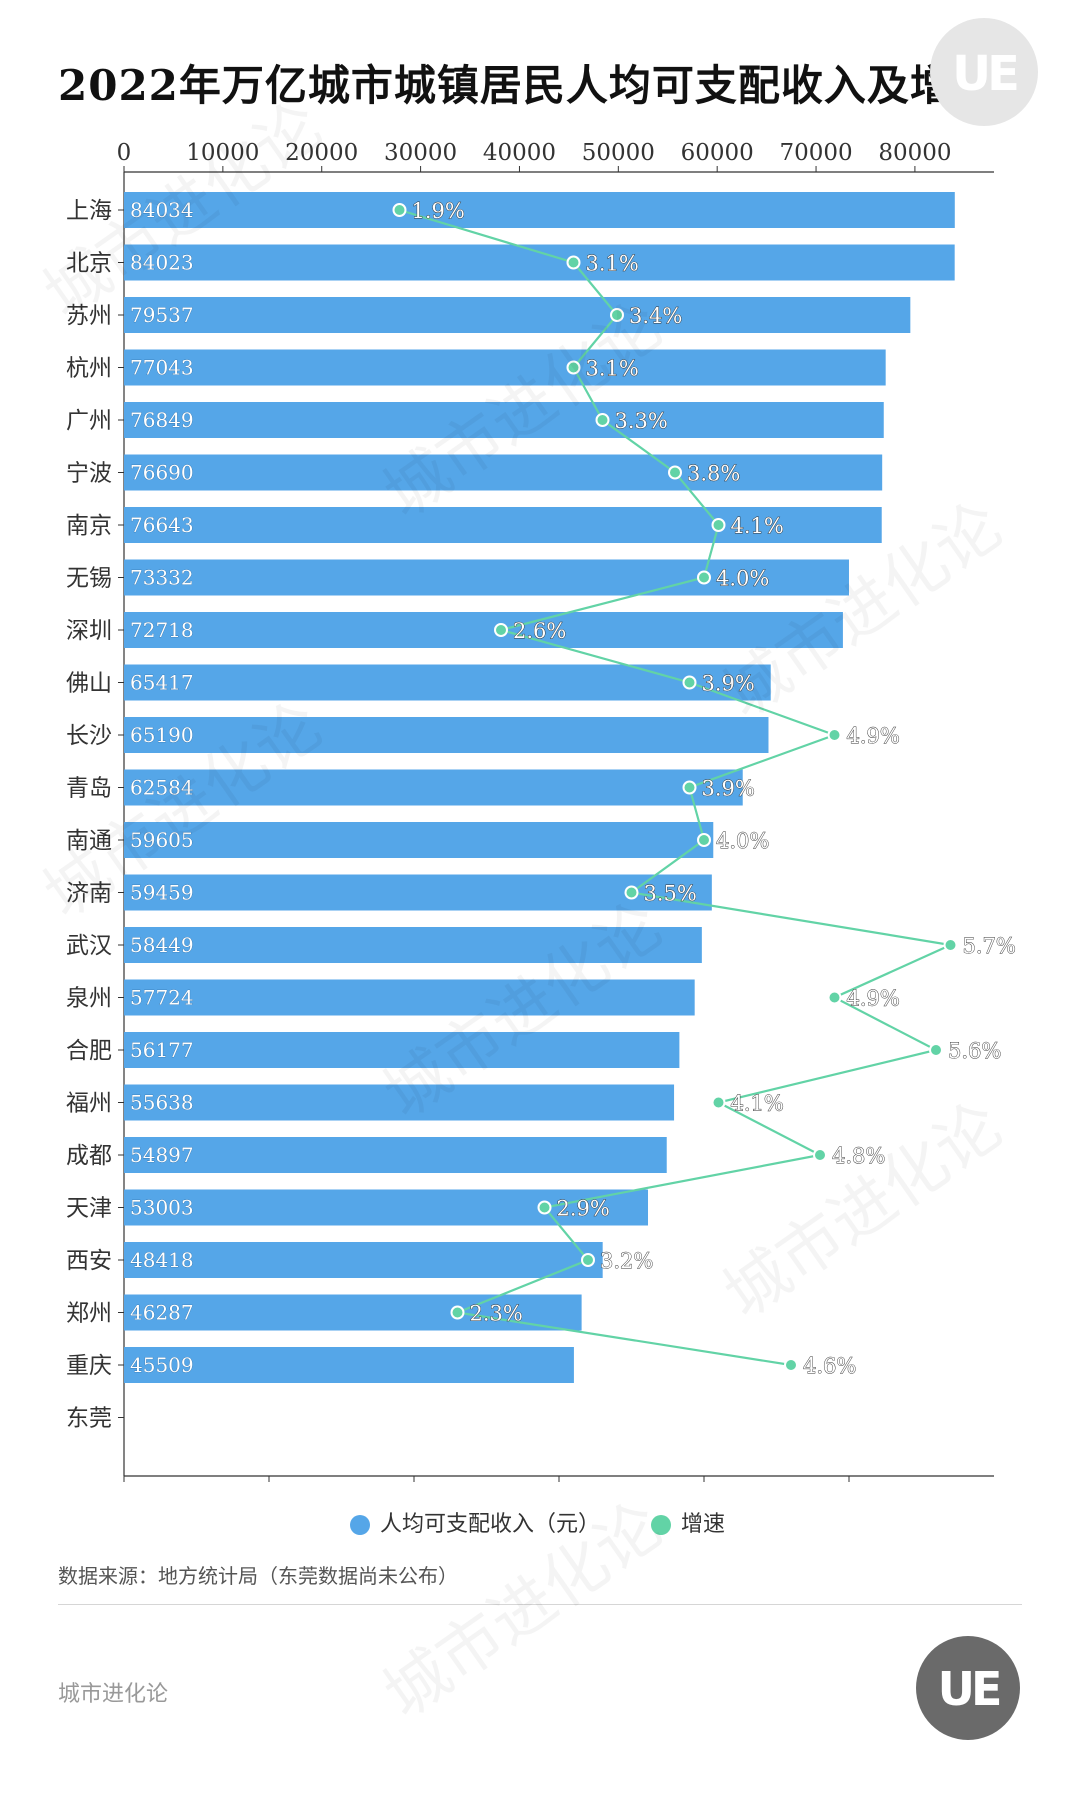  I want to click on income-value-label: 54897, so click(162, 1155).